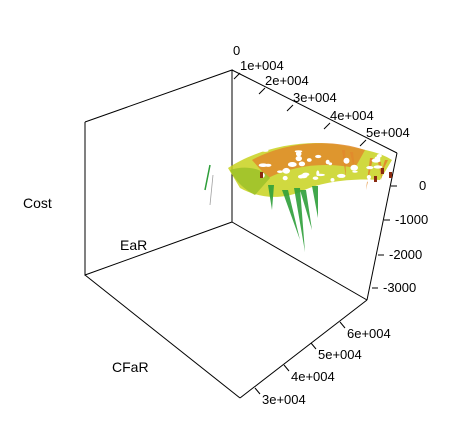 Image resolution: width=467 pixels, height=432 pixels. What do you see at coordinates (352, 115) in the screenshot?
I see `ear-tick-label: 4e+004` at bounding box center [352, 115].